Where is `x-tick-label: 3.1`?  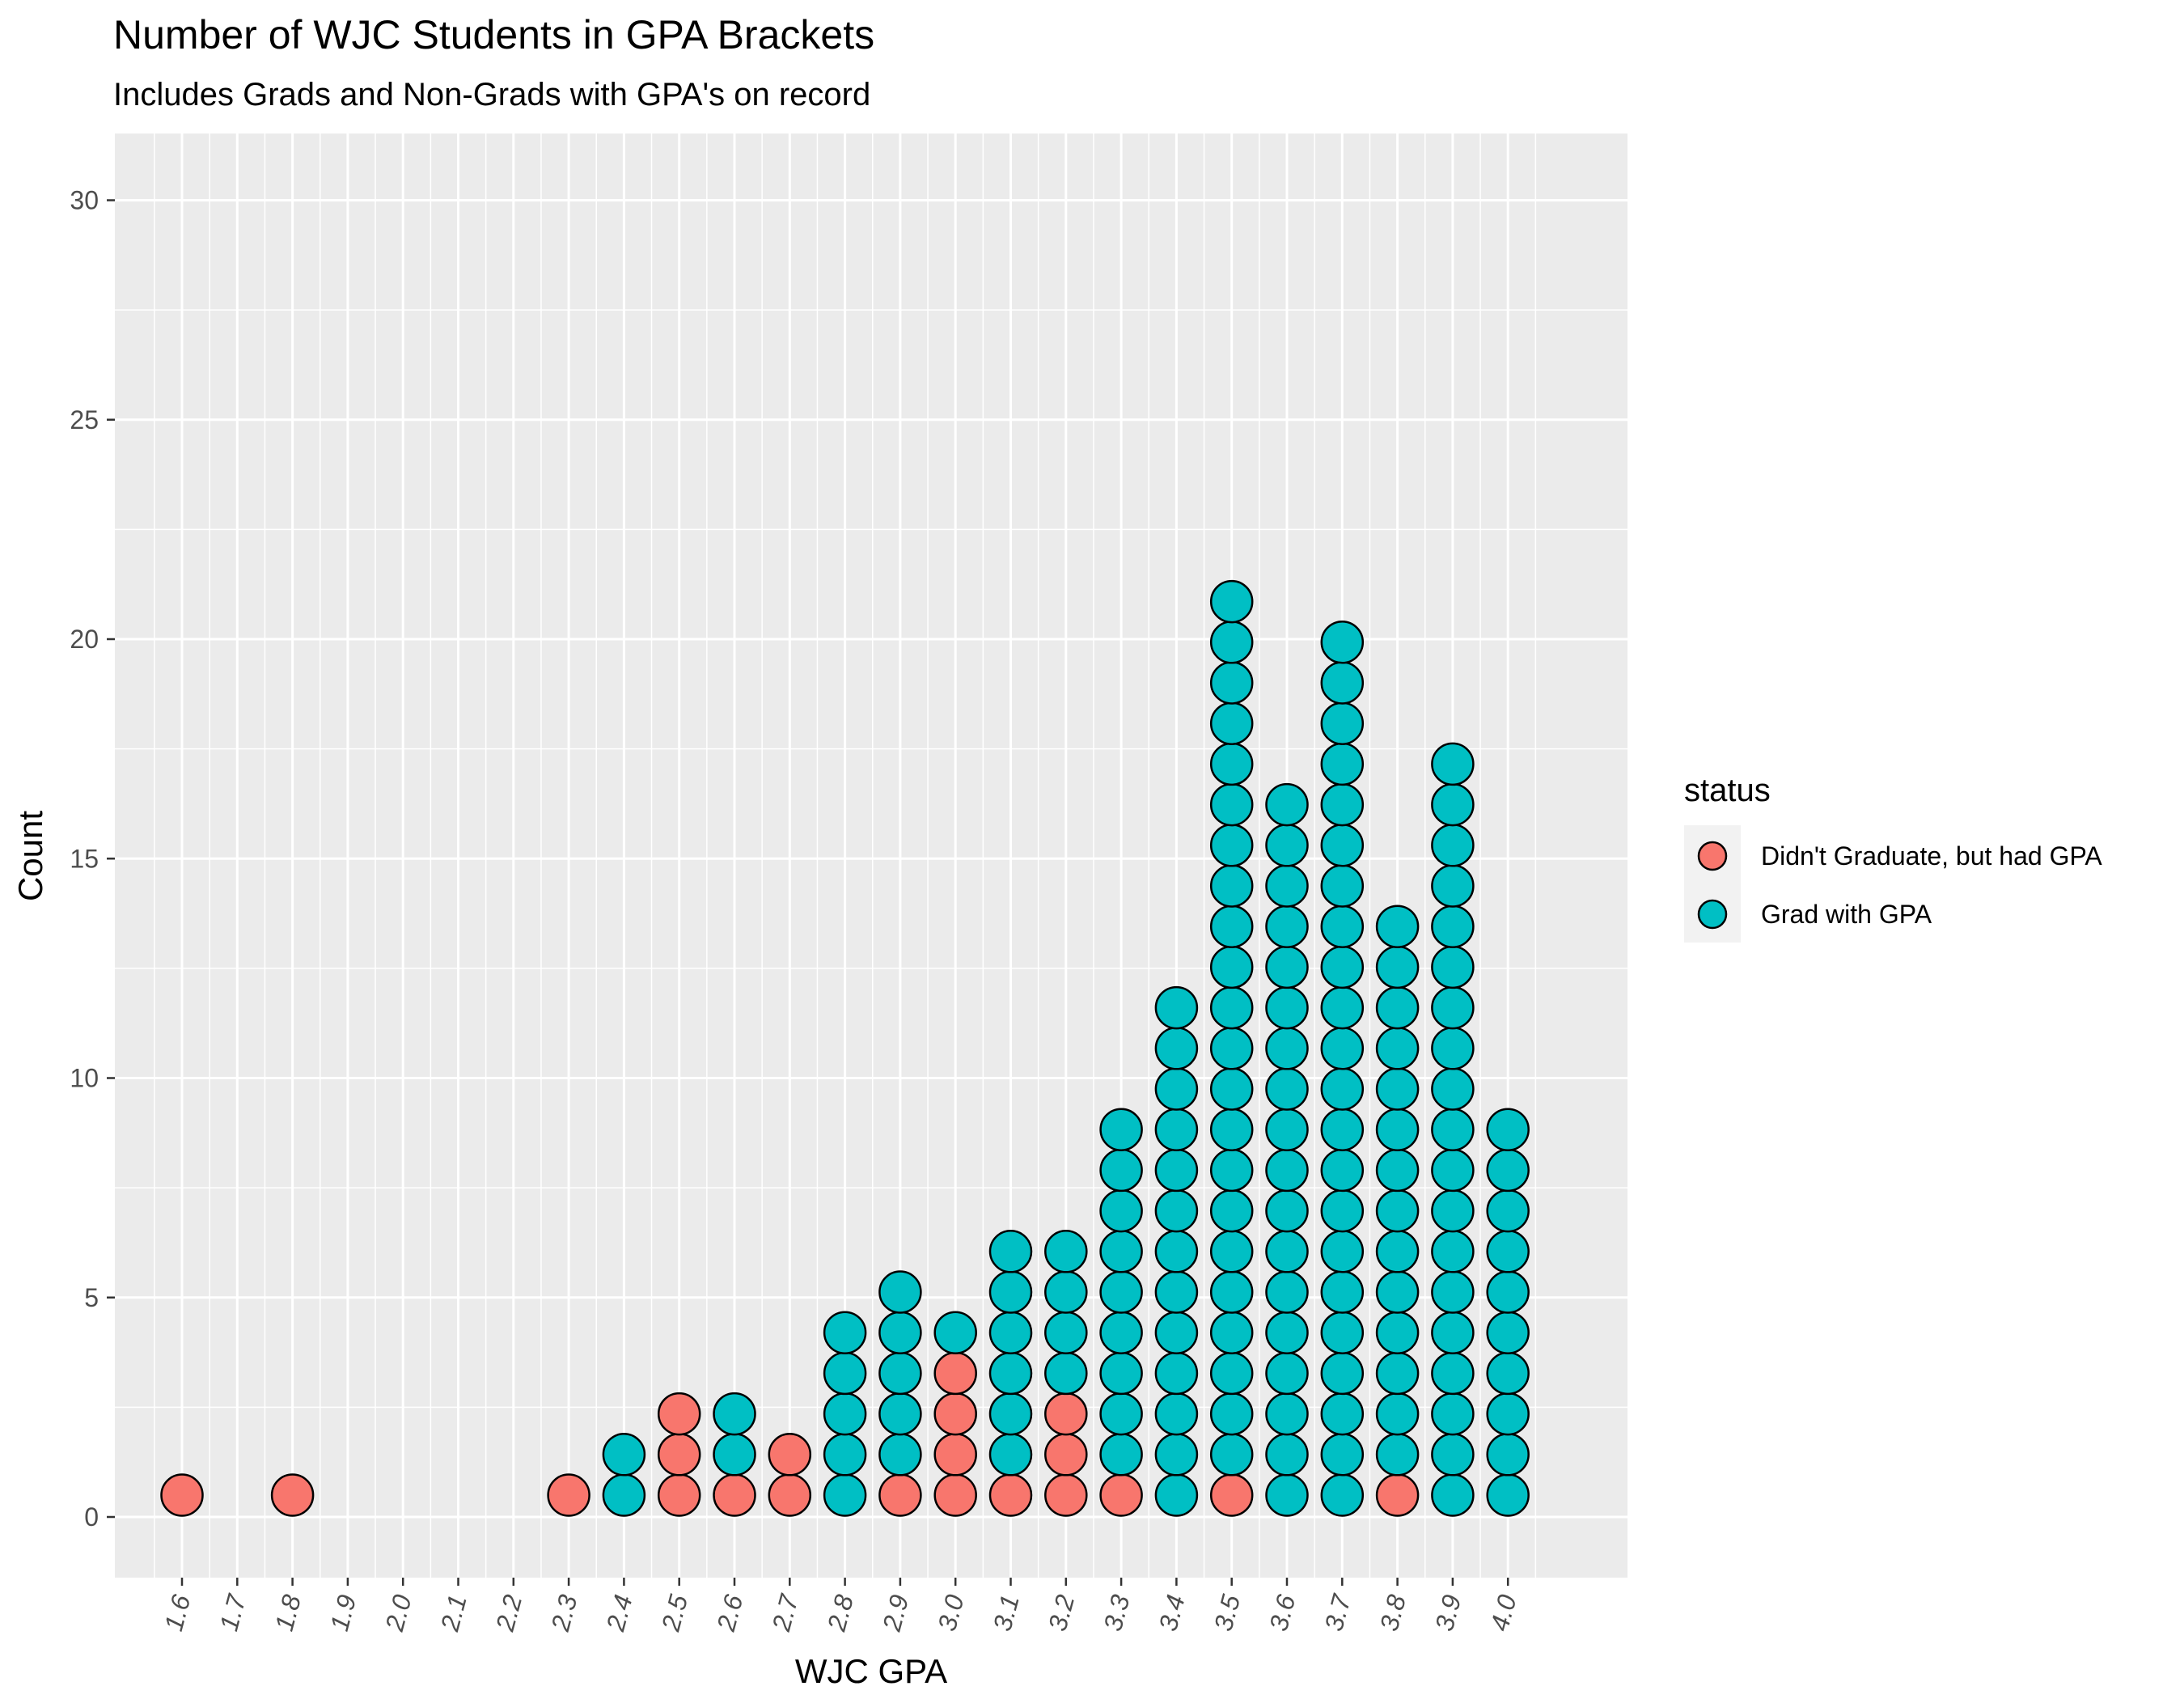
x-tick-label: 3.1 is located at coordinates (1006, 1612).